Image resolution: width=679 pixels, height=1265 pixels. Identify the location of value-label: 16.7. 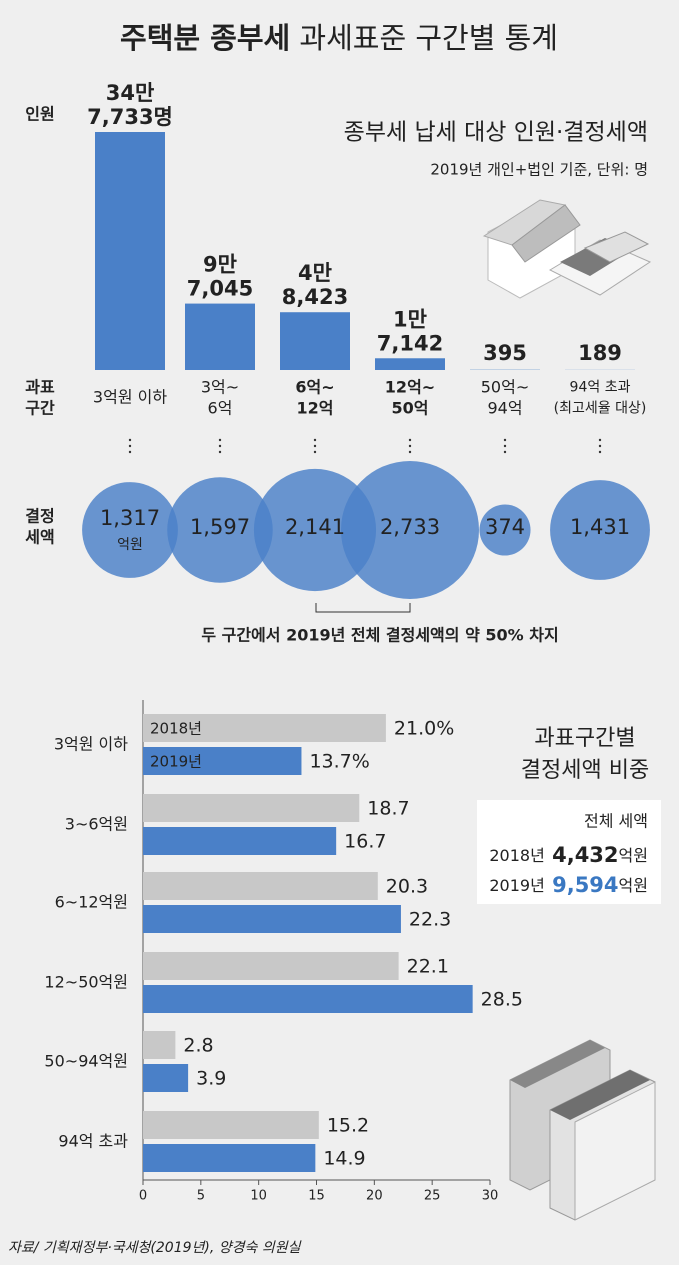
(365, 842).